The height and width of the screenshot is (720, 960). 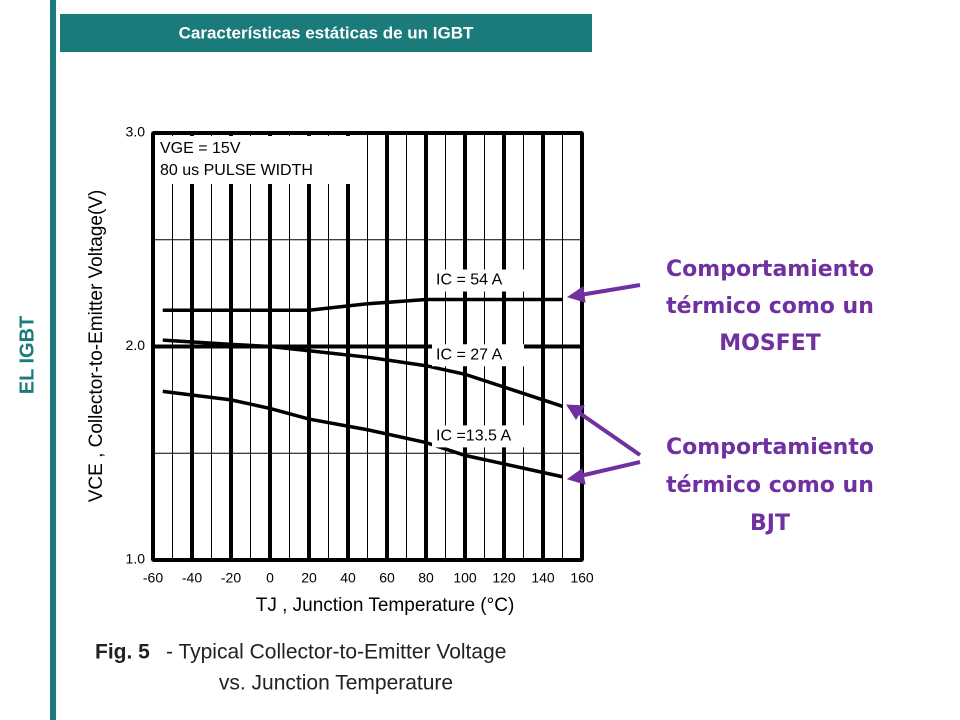 What do you see at coordinates (236, 170) in the screenshot?
I see `annotation: 80 us PULSE WIDTH` at bounding box center [236, 170].